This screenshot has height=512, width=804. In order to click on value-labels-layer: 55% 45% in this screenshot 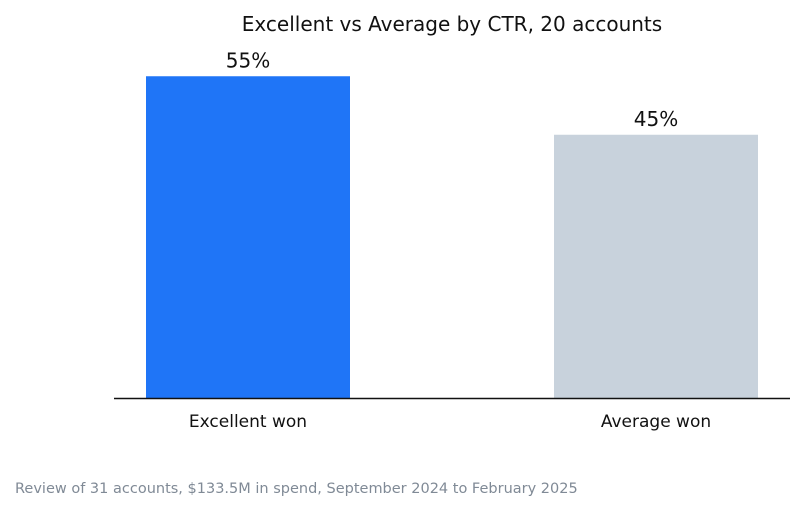, I will do `click(452, 89)`.